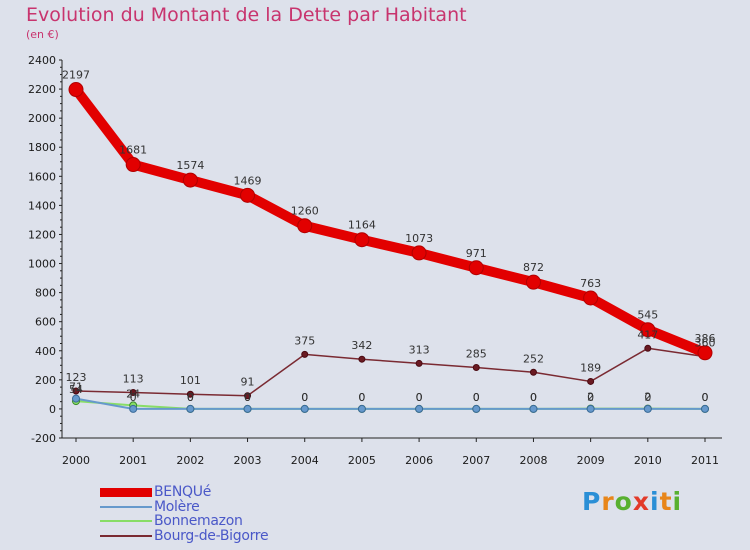  I want to click on y-tick-label: -200, so click(43, 438).